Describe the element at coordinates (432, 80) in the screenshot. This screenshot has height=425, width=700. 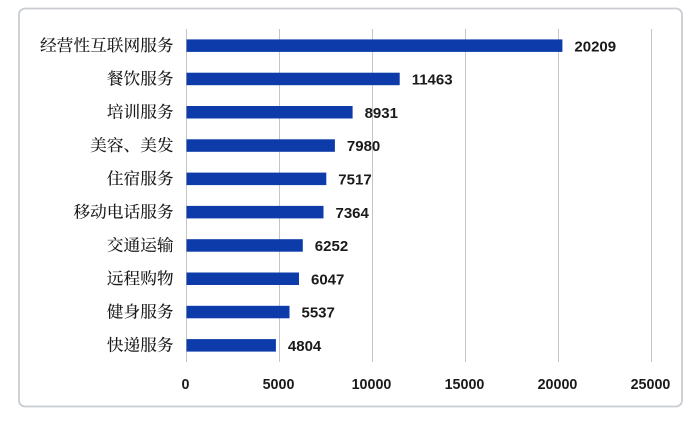
I see `svg-text: 11463` at that location.